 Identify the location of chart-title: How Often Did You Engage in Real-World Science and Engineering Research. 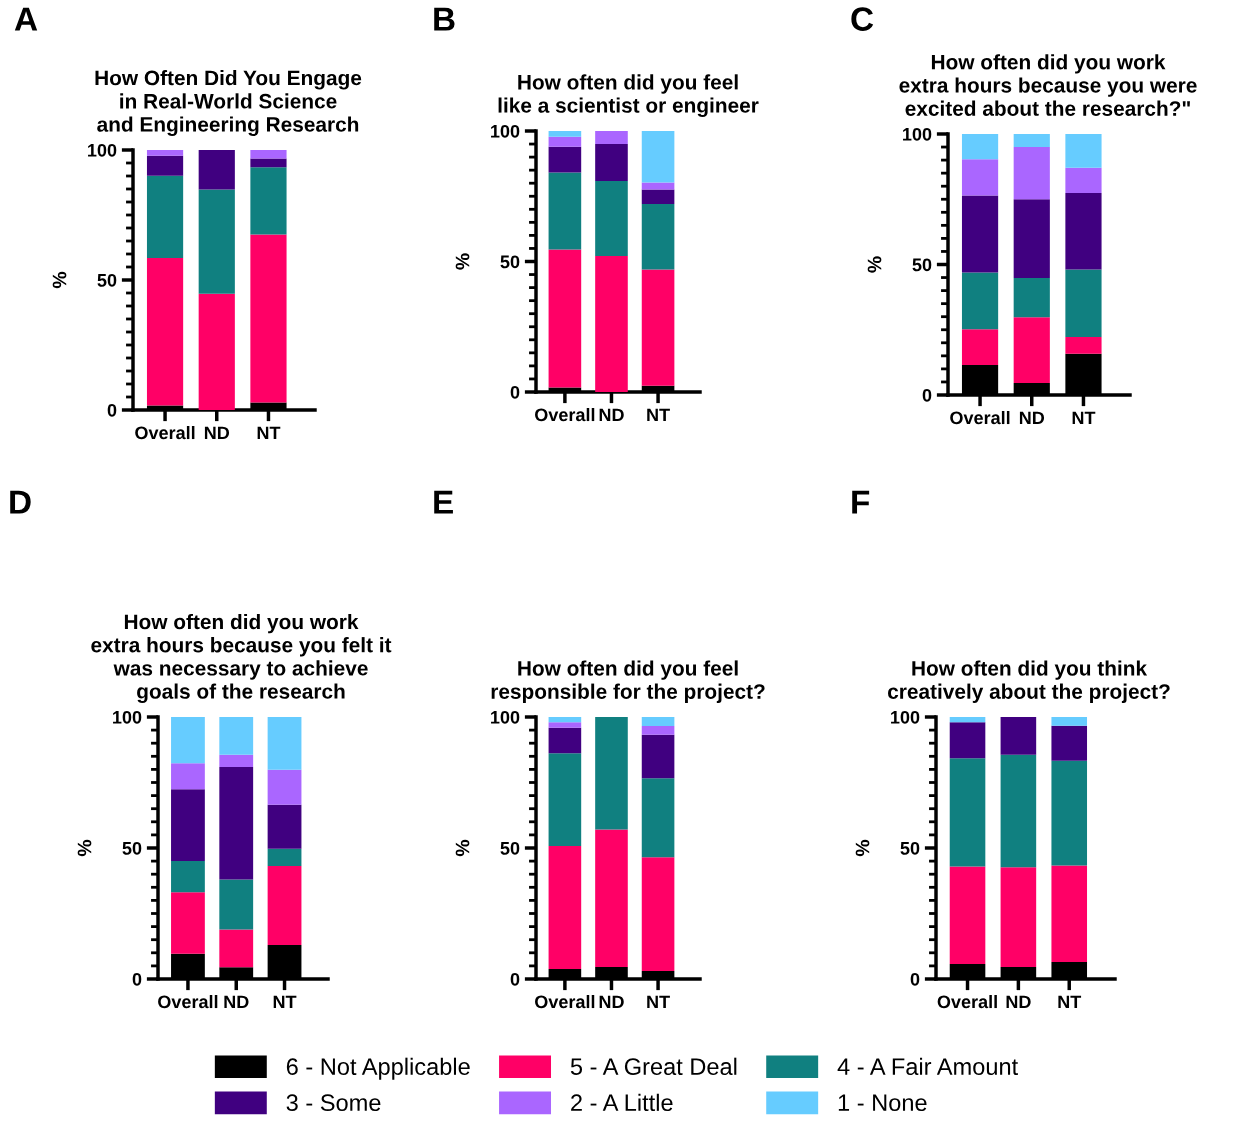
(228, 103).